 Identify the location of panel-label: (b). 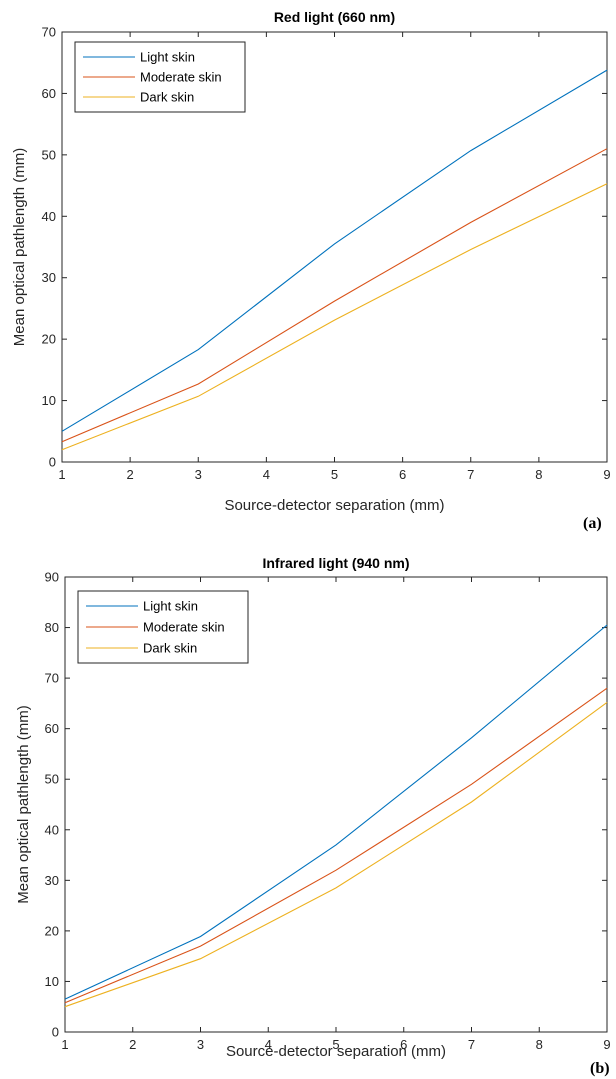
(600, 1068).